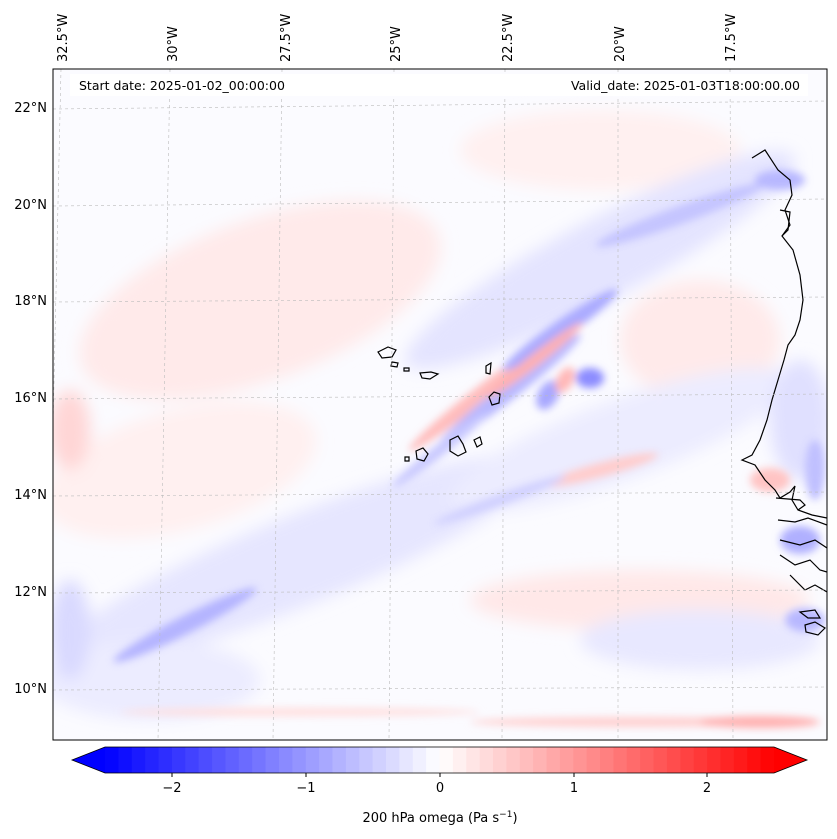 The image size is (837, 839). I want to click on colorbar-extend-low, so click(88, 760).